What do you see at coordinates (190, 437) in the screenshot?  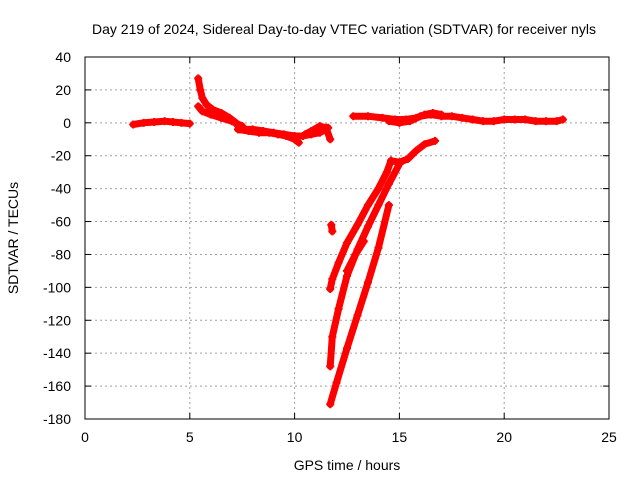 I see `x-tick-label: 5` at bounding box center [190, 437].